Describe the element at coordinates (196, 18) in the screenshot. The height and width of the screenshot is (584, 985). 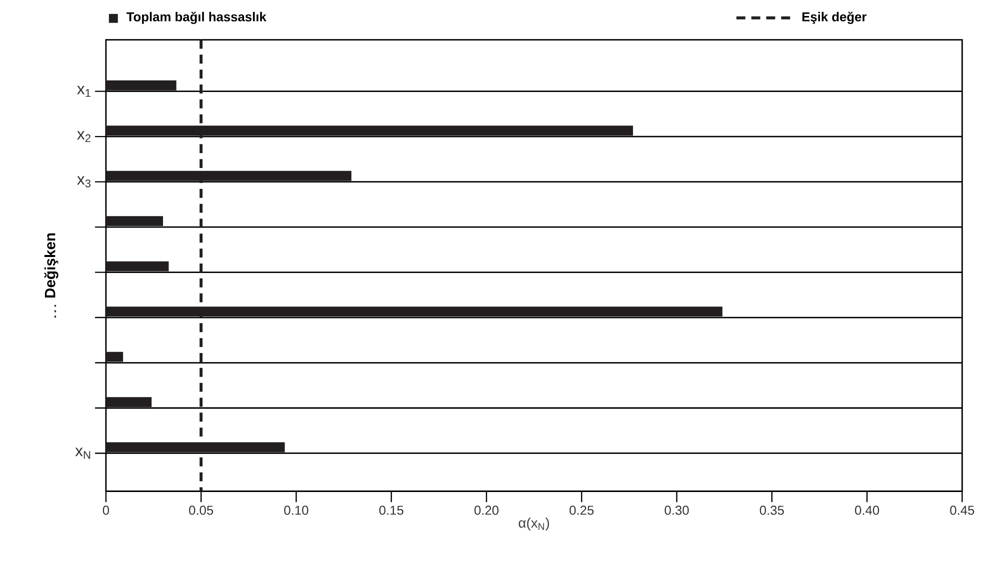
I see `legend-label: Toplam bağıl hassaslık` at that location.